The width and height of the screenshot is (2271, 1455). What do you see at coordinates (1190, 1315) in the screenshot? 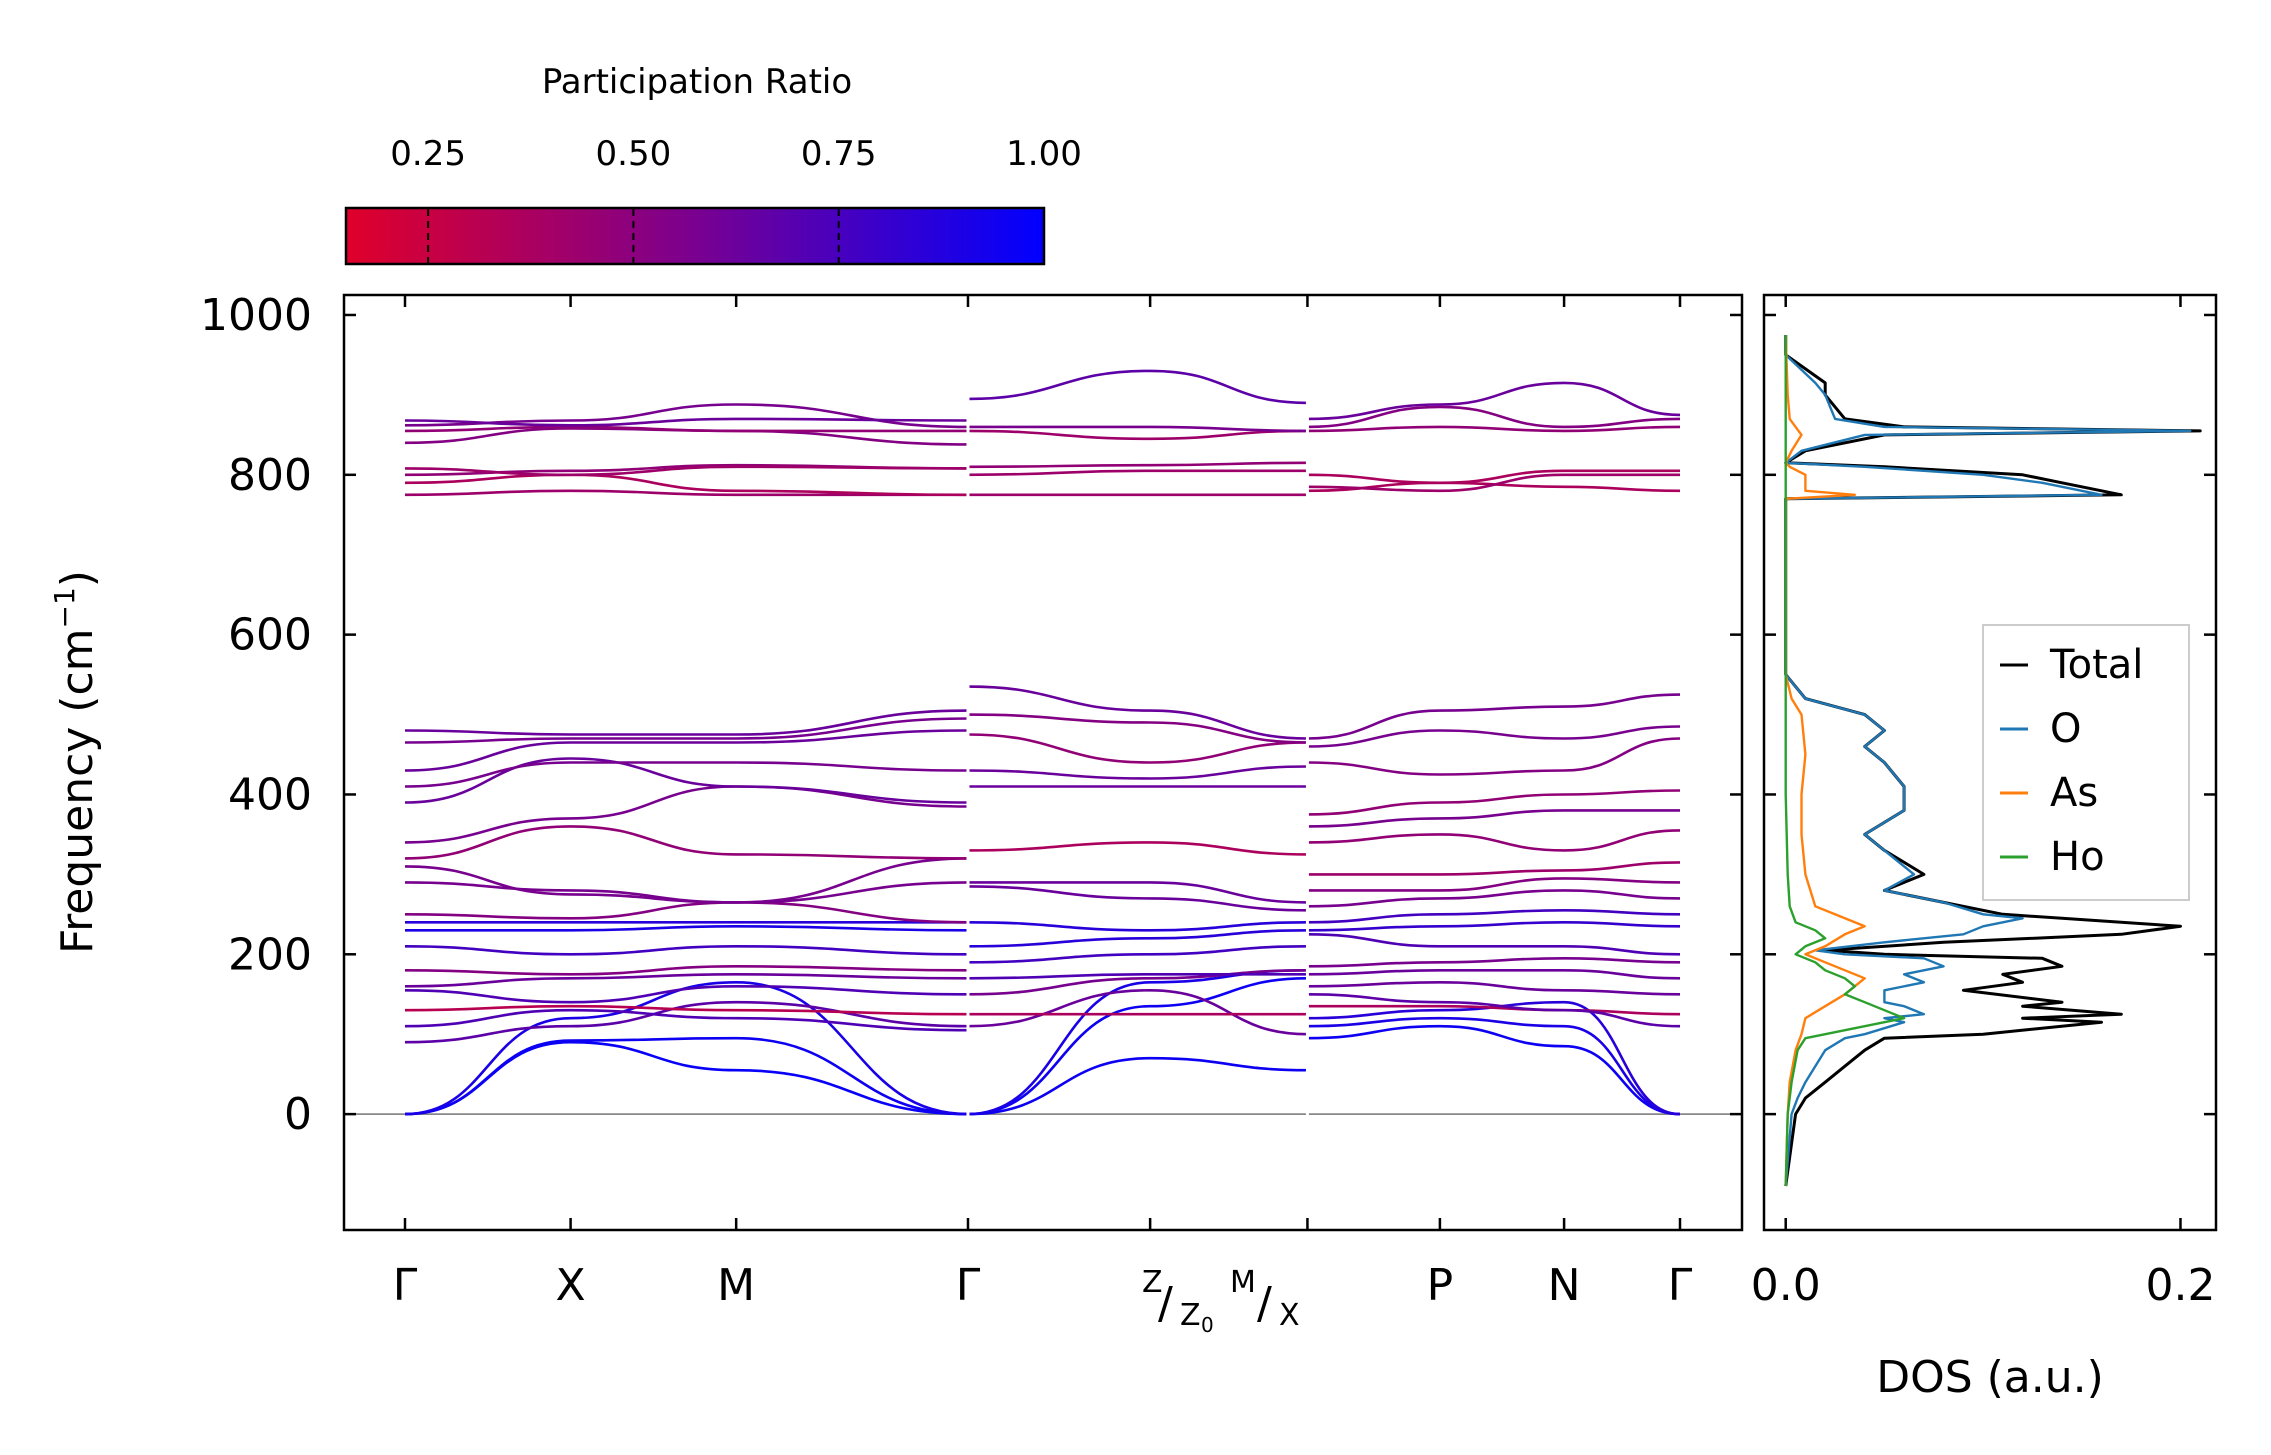
I see `label-Z0: Z` at bounding box center [1190, 1315].